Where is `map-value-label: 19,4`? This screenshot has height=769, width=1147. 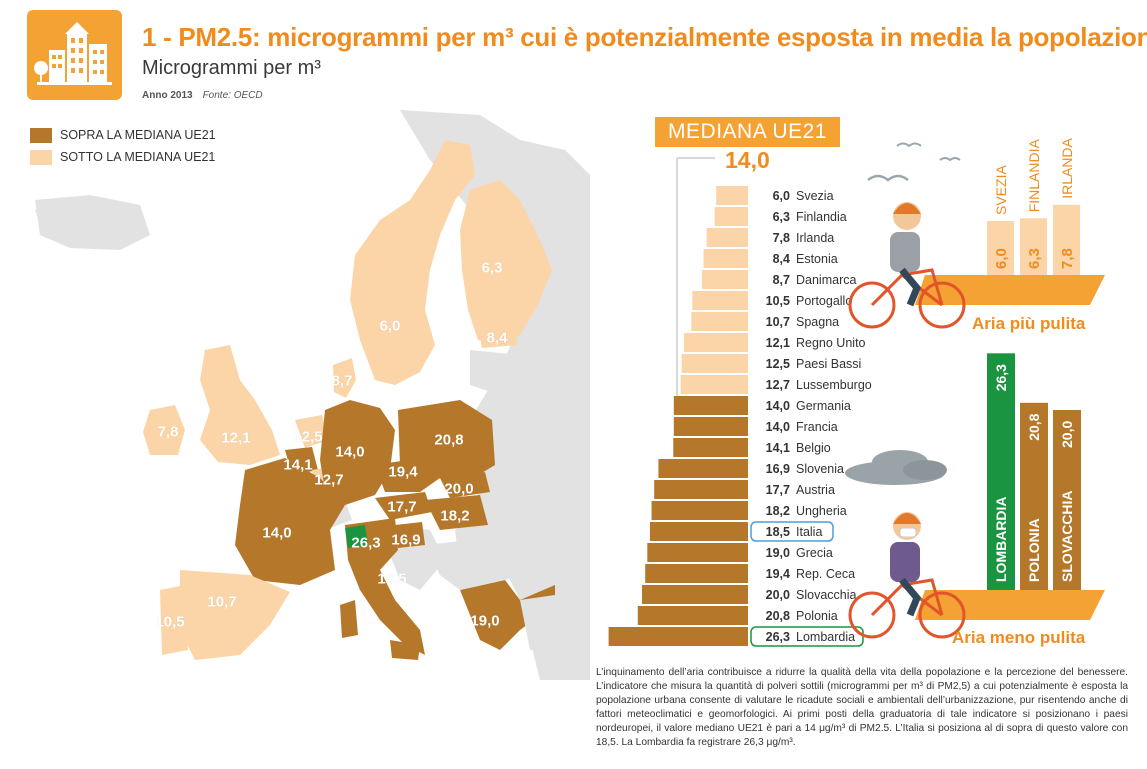 map-value-label: 19,4 is located at coordinates (403, 472).